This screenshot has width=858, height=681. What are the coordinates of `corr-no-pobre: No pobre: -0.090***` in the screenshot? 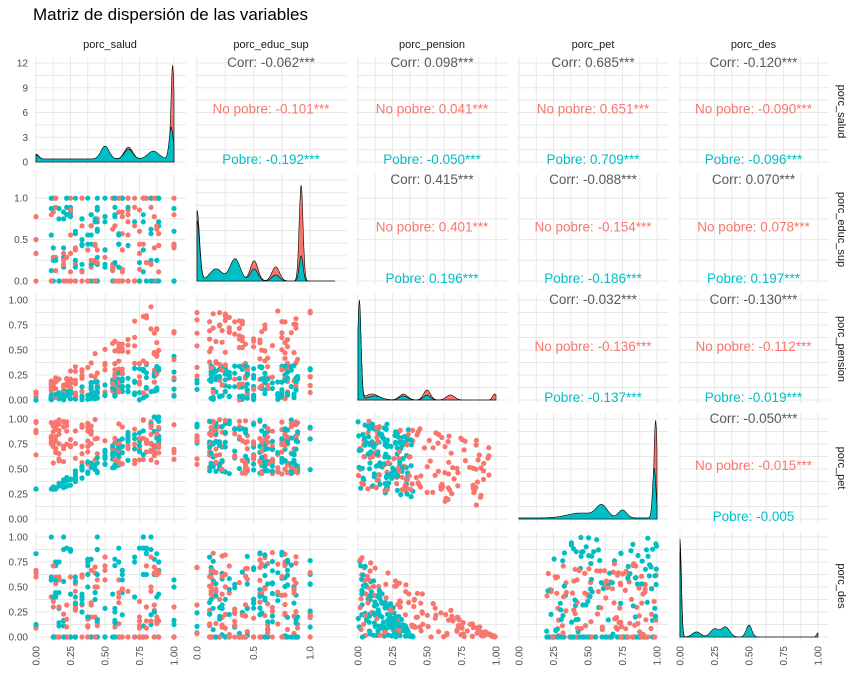 It's located at (754, 109).